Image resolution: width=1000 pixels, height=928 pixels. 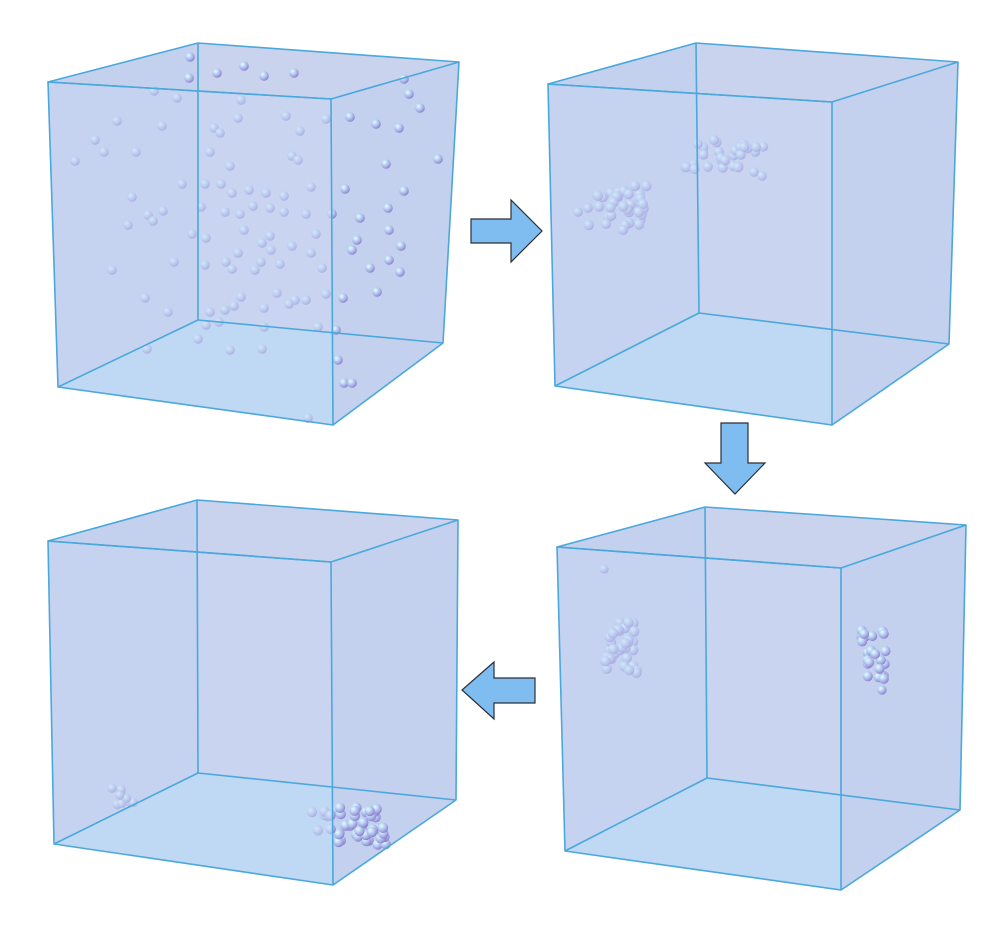 What do you see at coordinates (735, 458) in the screenshot?
I see `arrow-down` at bounding box center [735, 458].